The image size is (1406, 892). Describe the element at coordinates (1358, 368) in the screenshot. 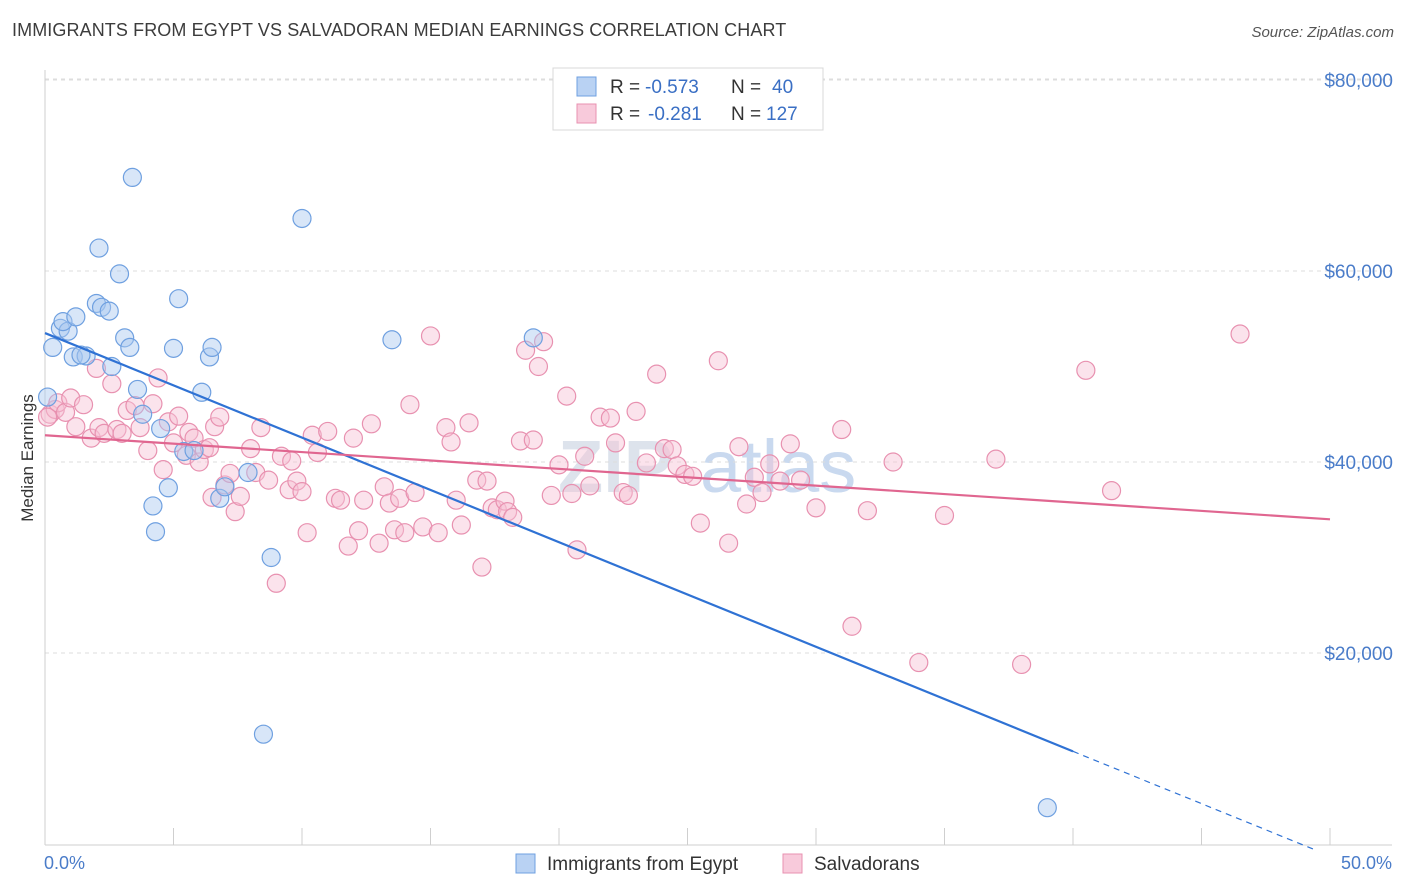

I see `y-tick-labels: $20,000 $40,000 $60,000 $80,000` at that location.